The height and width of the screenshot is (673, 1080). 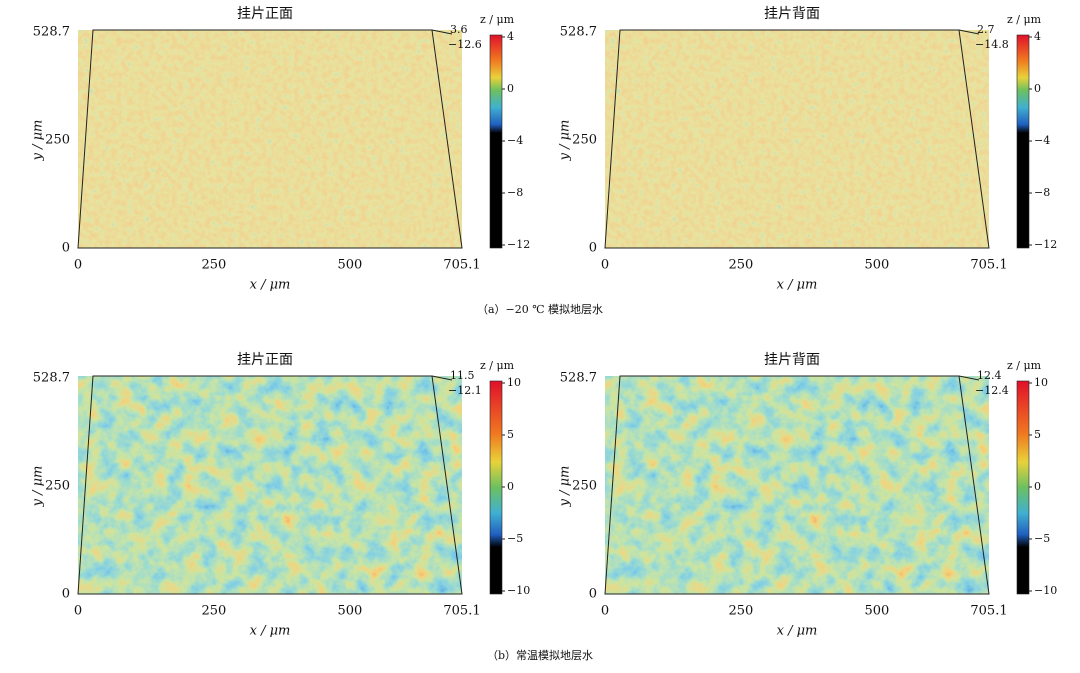 What do you see at coordinates (540, 655) in the screenshot?
I see `caption: （b）常温模拟地层水` at bounding box center [540, 655].